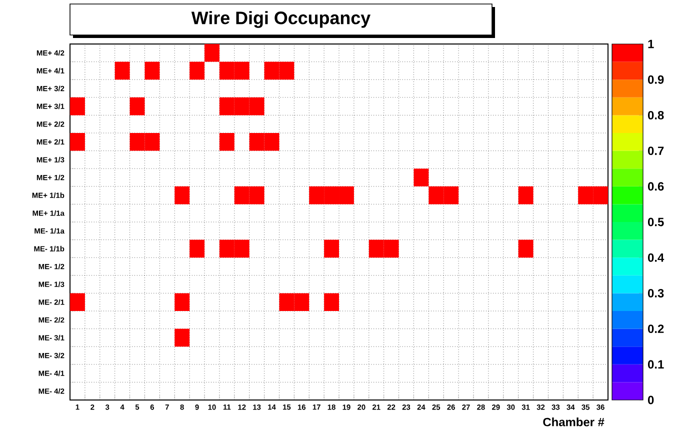 Image resolution: width=692 pixels, height=444 pixels. Describe the element at coordinates (656, 364) in the screenshot. I see `color-bar-label: 0.1` at that location.